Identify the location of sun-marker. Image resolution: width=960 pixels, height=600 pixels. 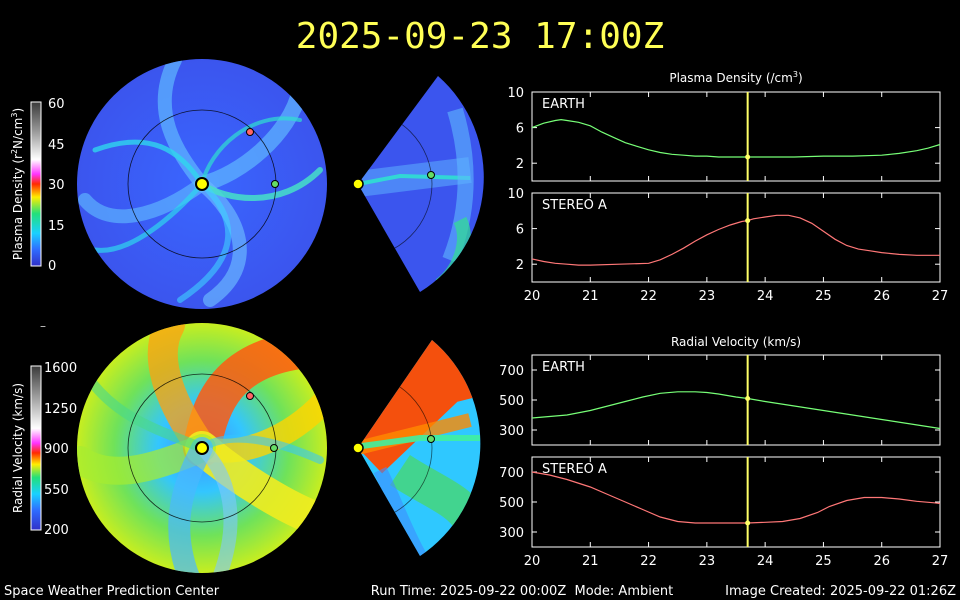
(202, 184).